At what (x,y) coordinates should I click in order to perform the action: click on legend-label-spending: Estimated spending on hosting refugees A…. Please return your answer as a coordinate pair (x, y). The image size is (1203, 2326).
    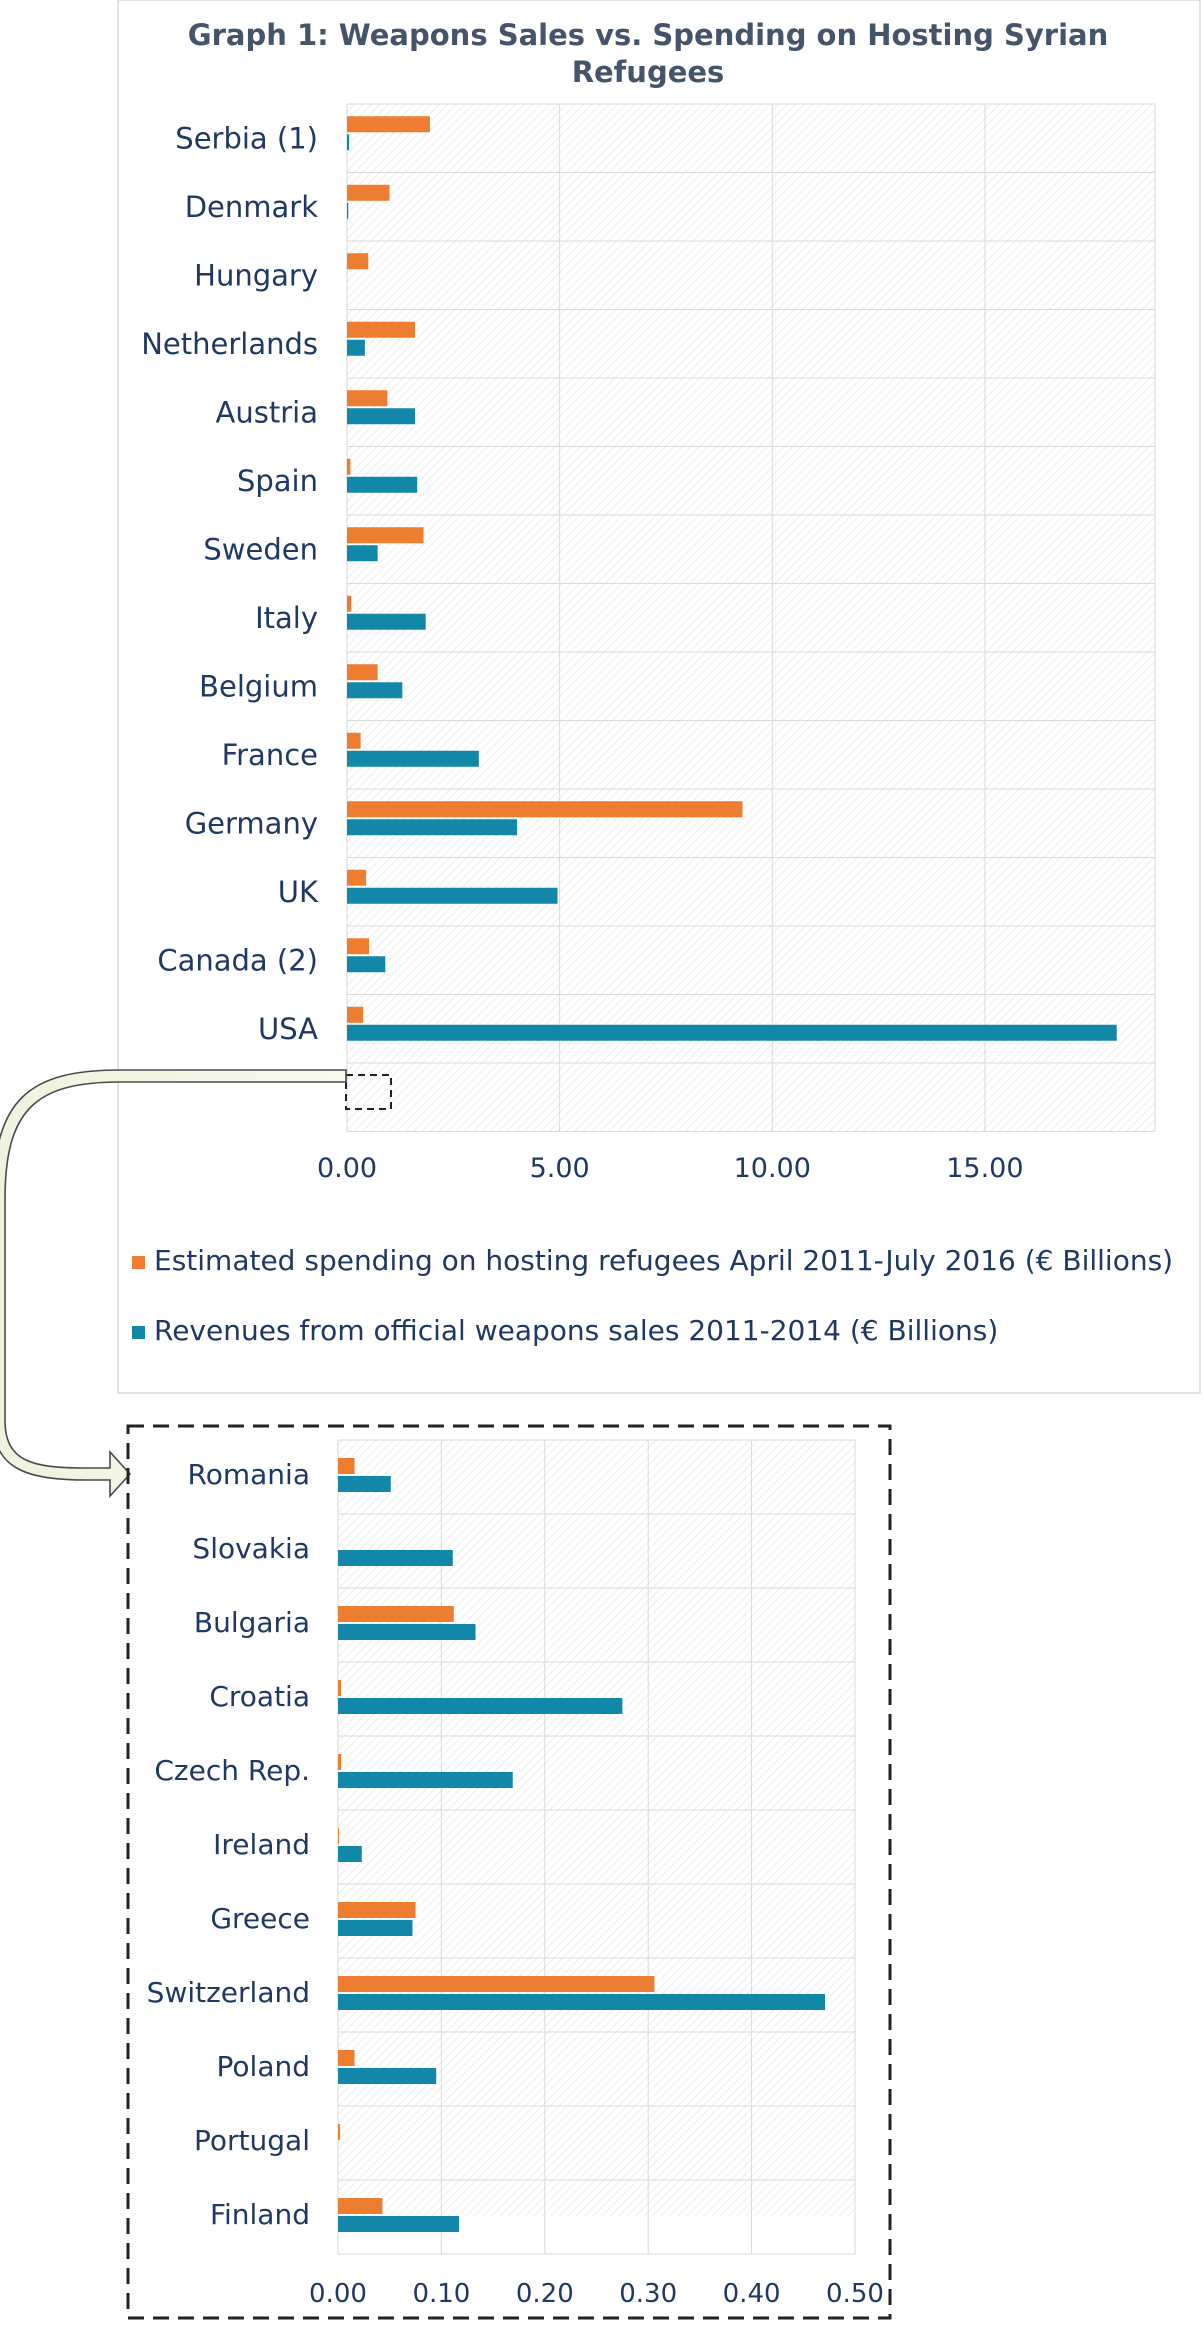
    Looking at the image, I should click on (663, 1260).